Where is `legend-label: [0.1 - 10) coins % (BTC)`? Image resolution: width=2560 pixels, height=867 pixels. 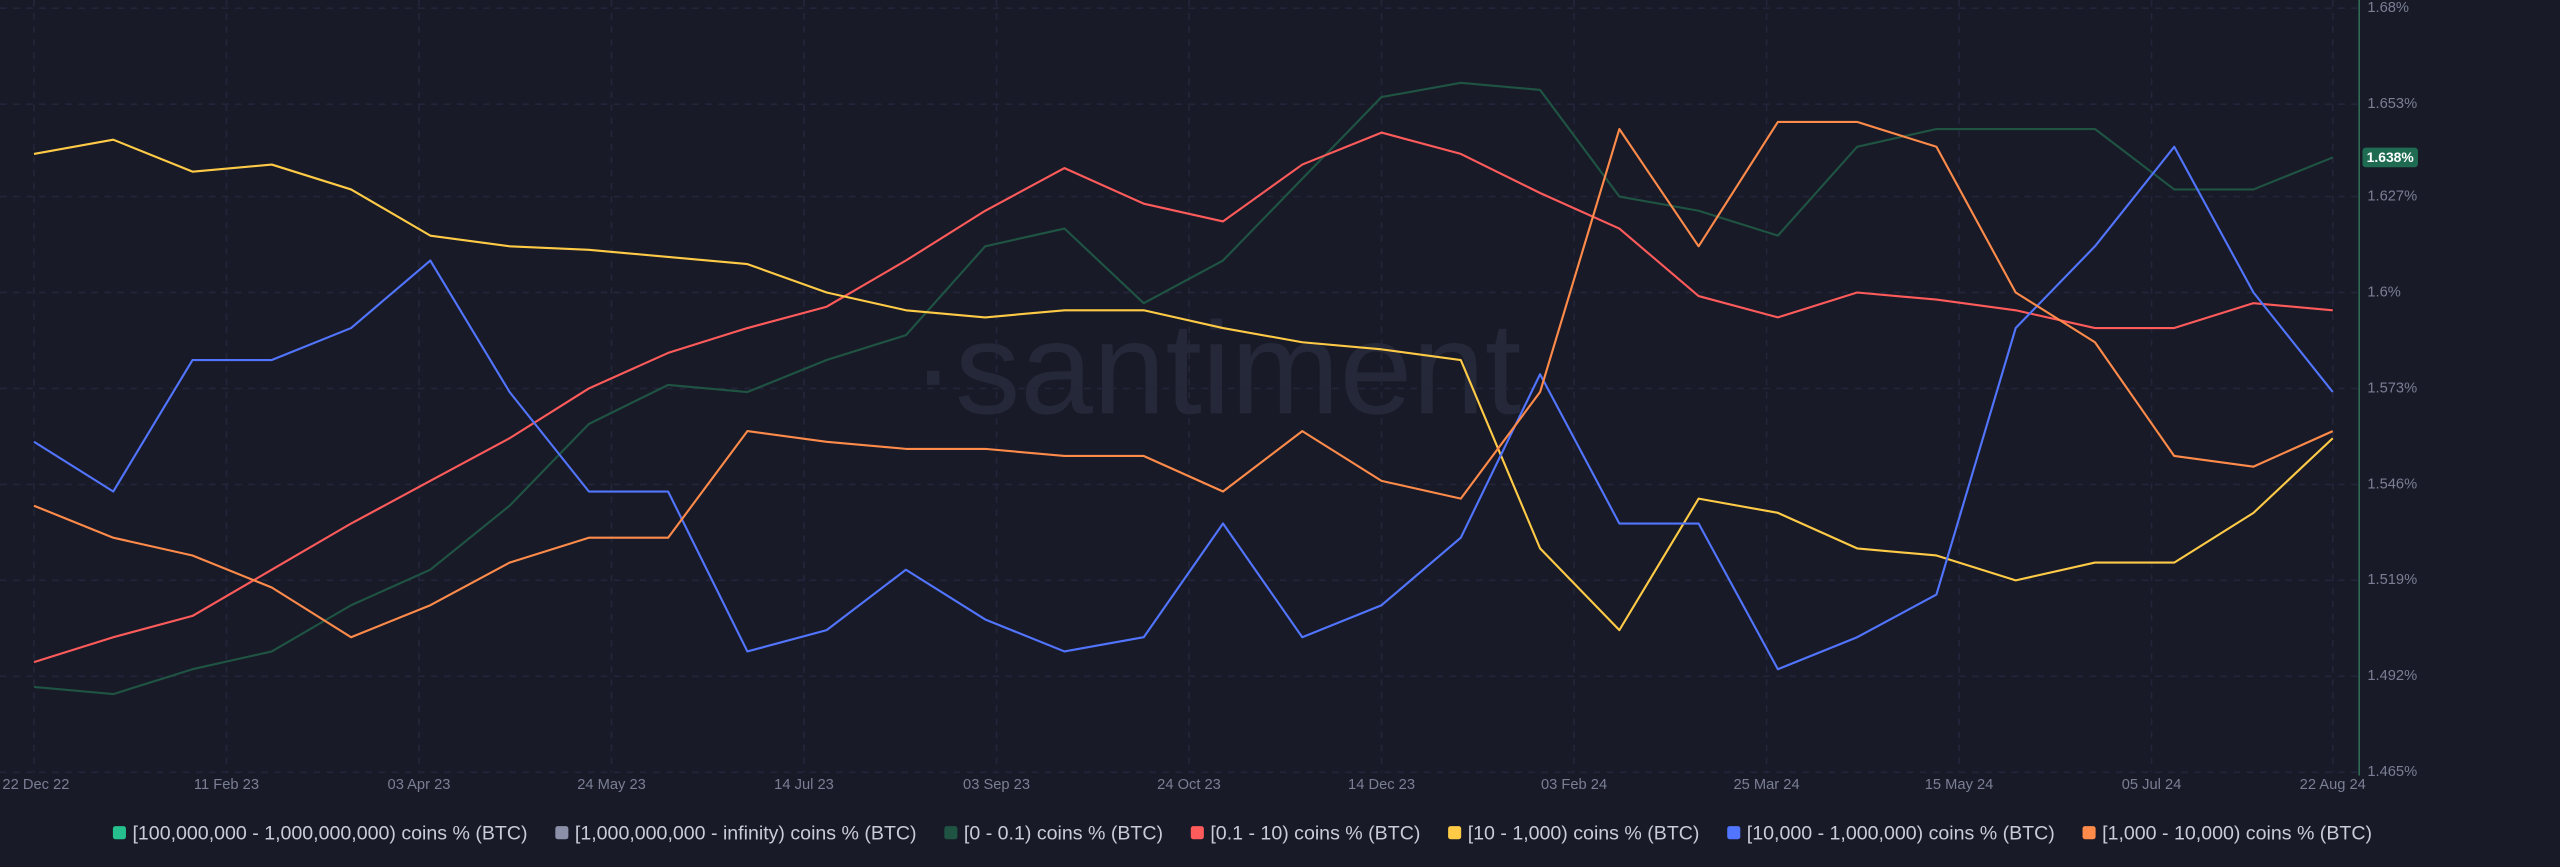 legend-label: [0.1 - 10) coins % (BTC) is located at coordinates (1315, 833).